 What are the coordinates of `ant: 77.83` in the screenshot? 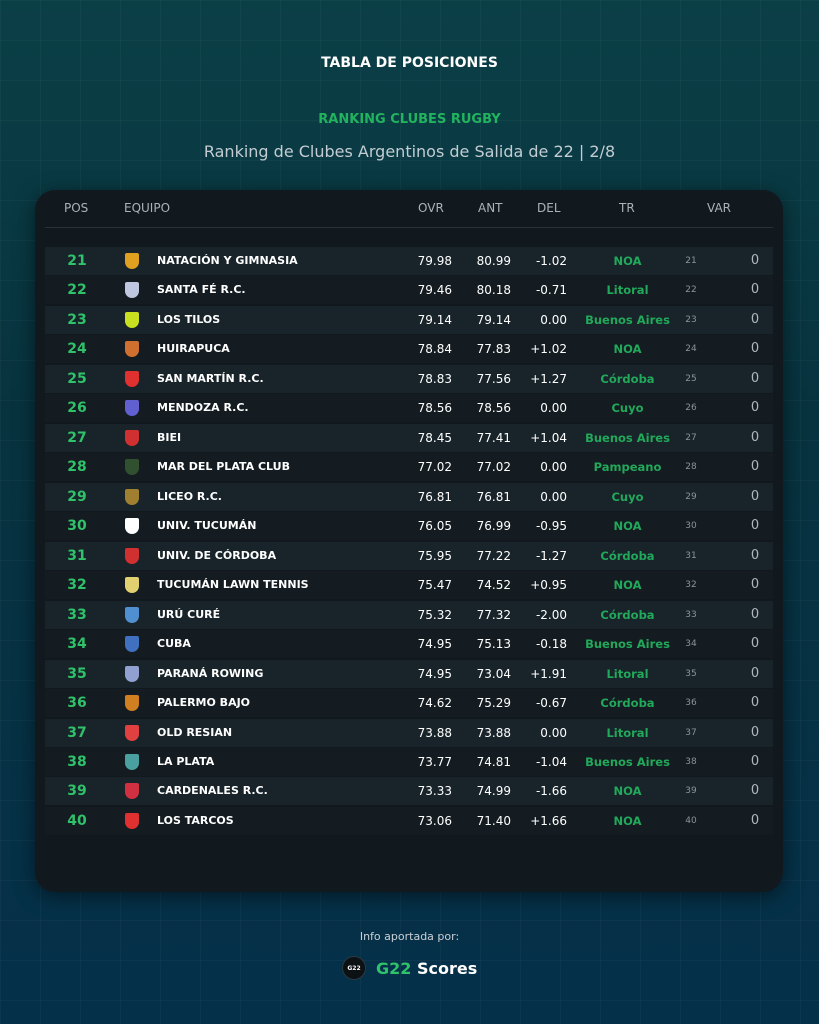 It's located at (493, 349).